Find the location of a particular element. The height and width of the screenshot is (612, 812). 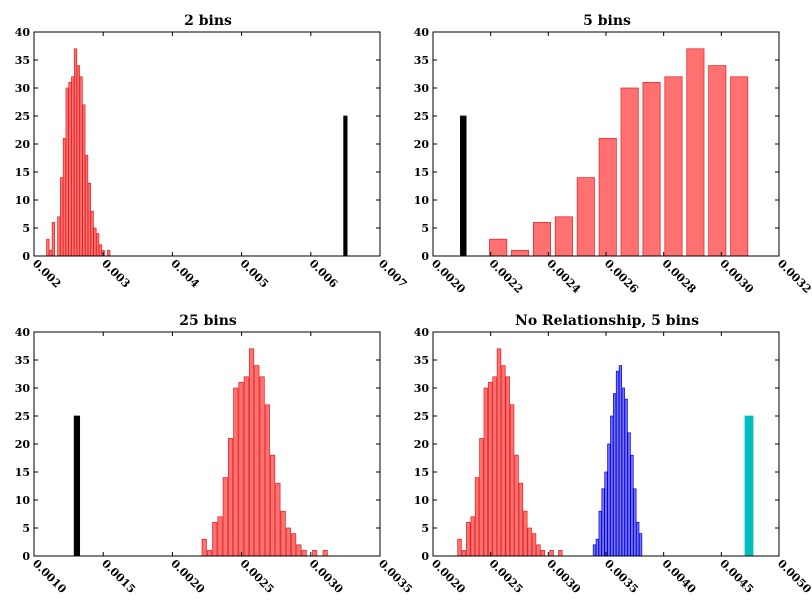

x-tick-label: 0.006 is located at coordinates (324, 274).